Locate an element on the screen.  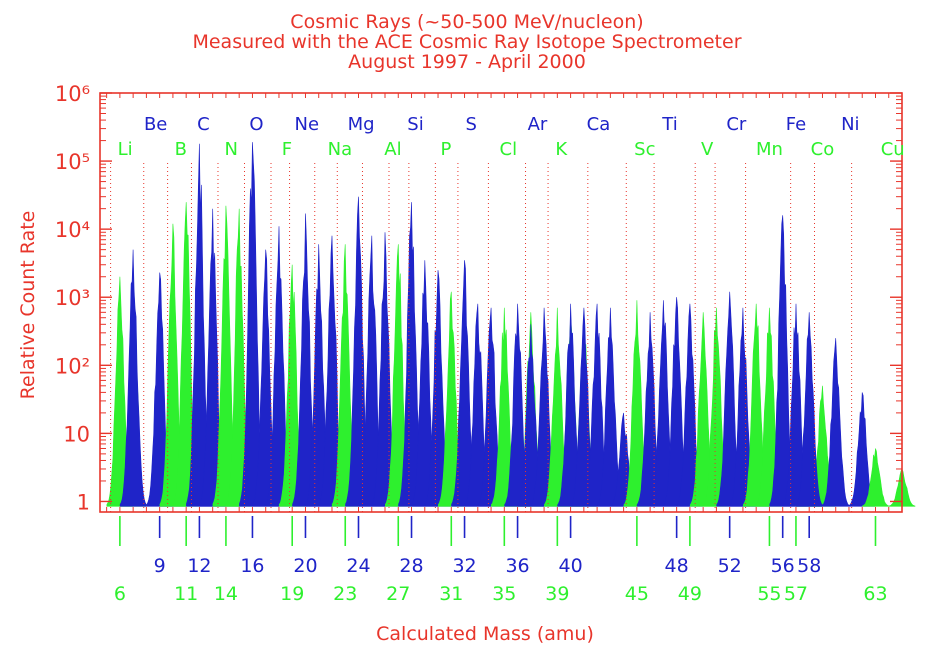
y-tick-label: 1 is located at coordinates (83, 502).